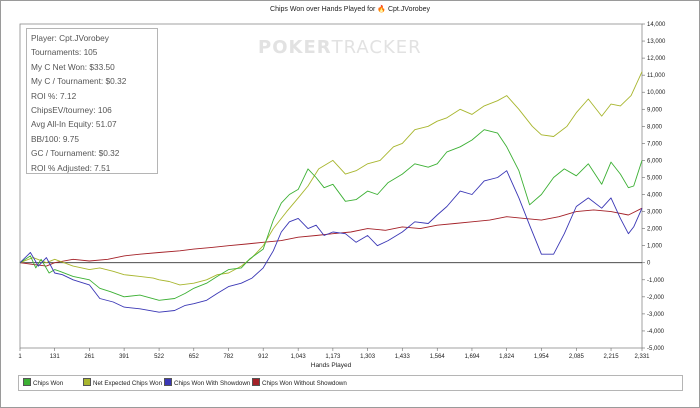  I want to click on legend-label: Chips Won, so click(48, 383).